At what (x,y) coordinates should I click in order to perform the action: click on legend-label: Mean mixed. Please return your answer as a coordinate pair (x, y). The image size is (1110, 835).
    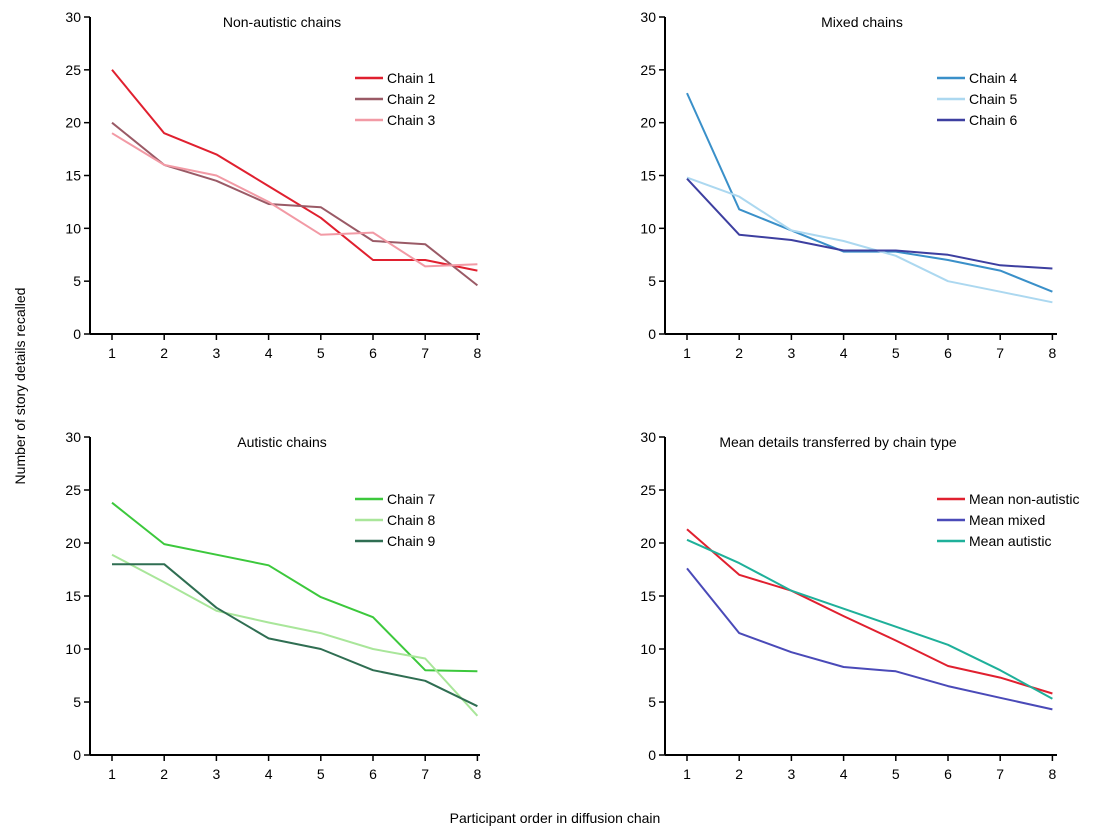
    Looking at the image, I should click on (1007, 520).